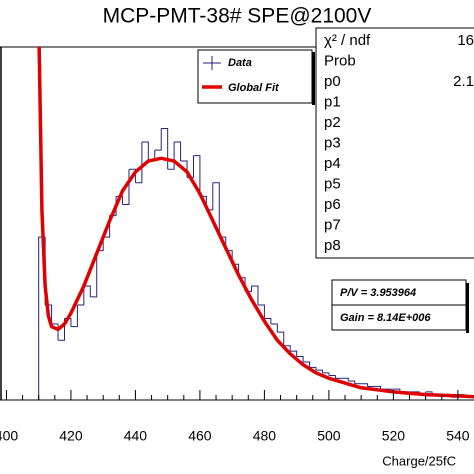  What do you see at coordinates (332, 183) in the screenshot?
I see `stats-label: p5` at bounding box center [332, 183].